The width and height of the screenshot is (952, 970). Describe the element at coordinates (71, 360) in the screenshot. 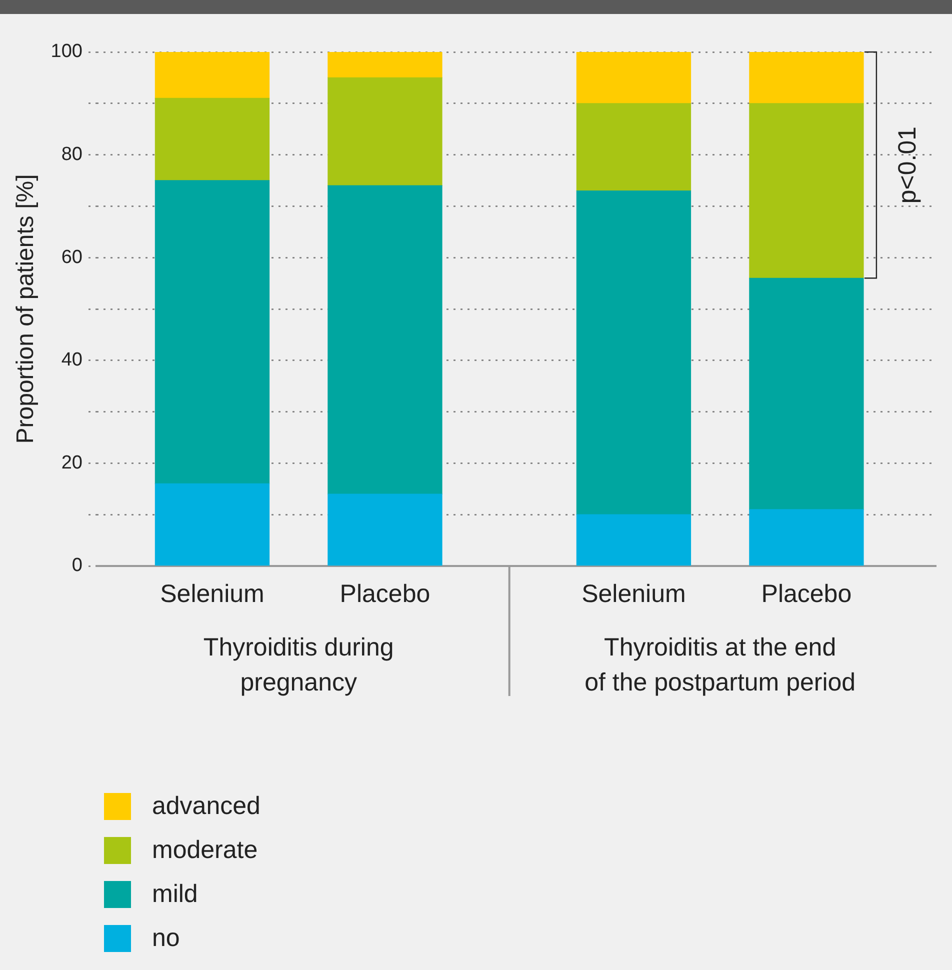

I see `y-tick-label: 40` at that location.